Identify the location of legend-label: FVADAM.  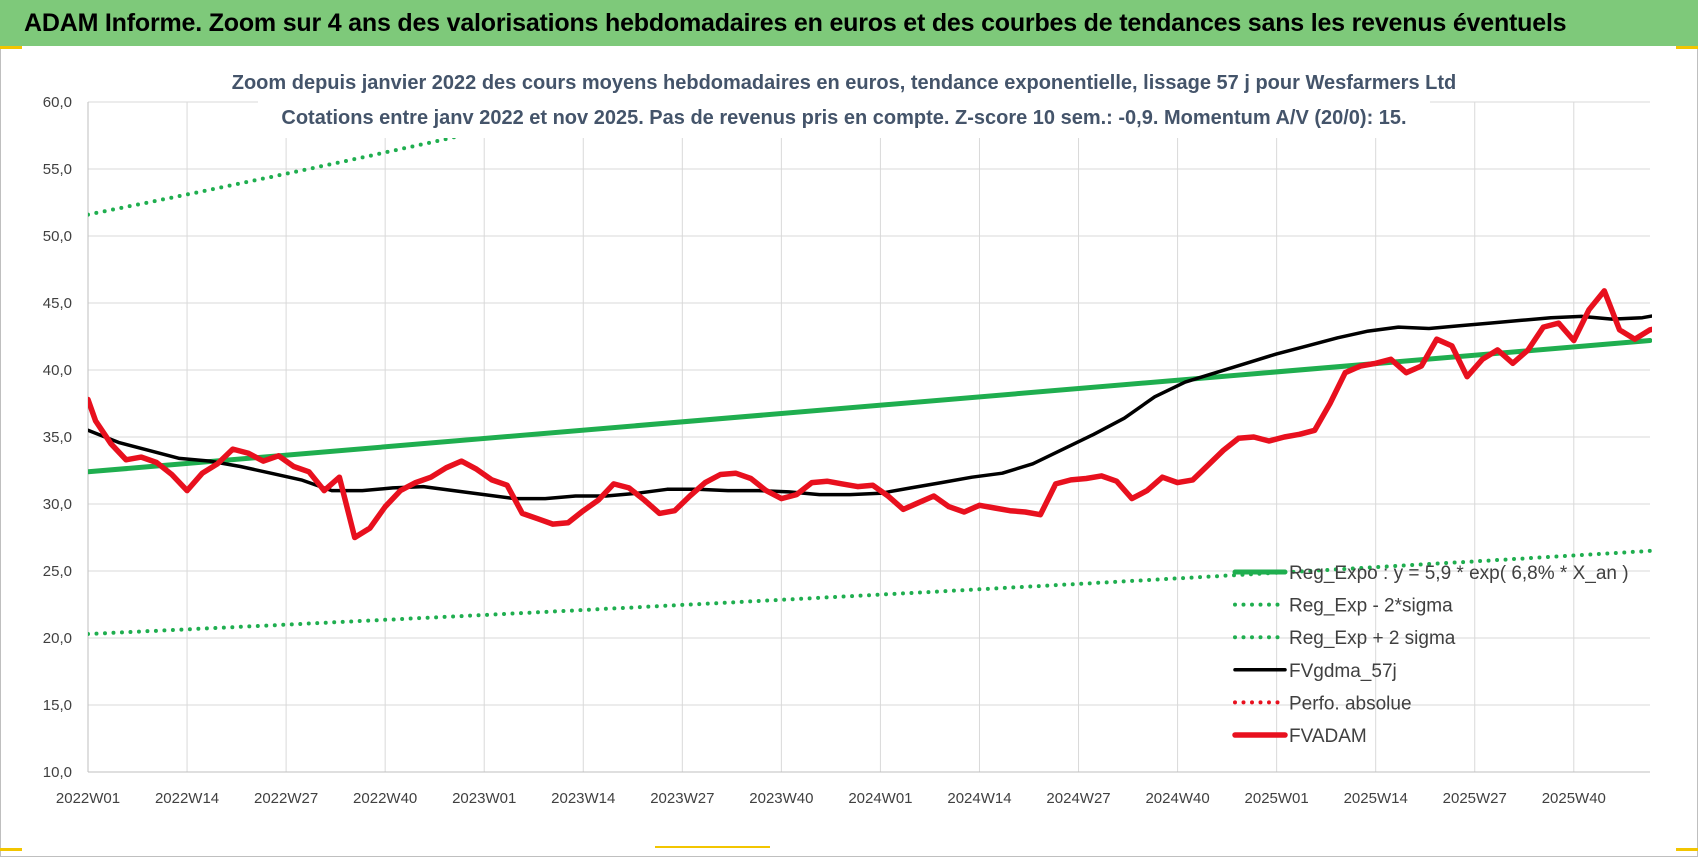
(1328, 736).